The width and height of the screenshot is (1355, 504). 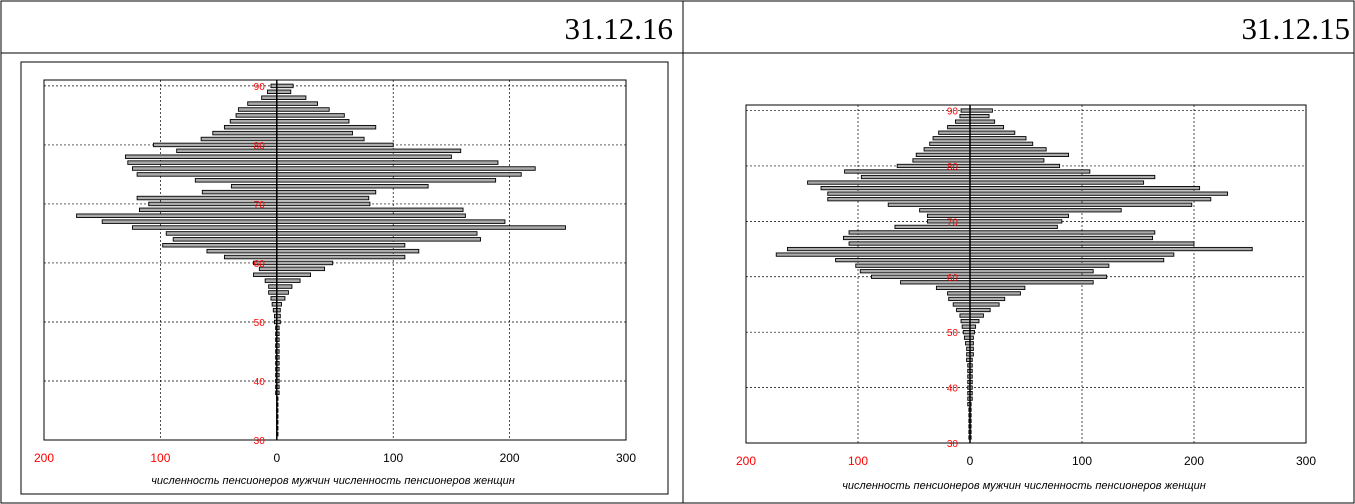 What do you see at coordinates (953, 389) in the screenshot?
I see `age-tick-label: 40` at bounding box center [953, 389].